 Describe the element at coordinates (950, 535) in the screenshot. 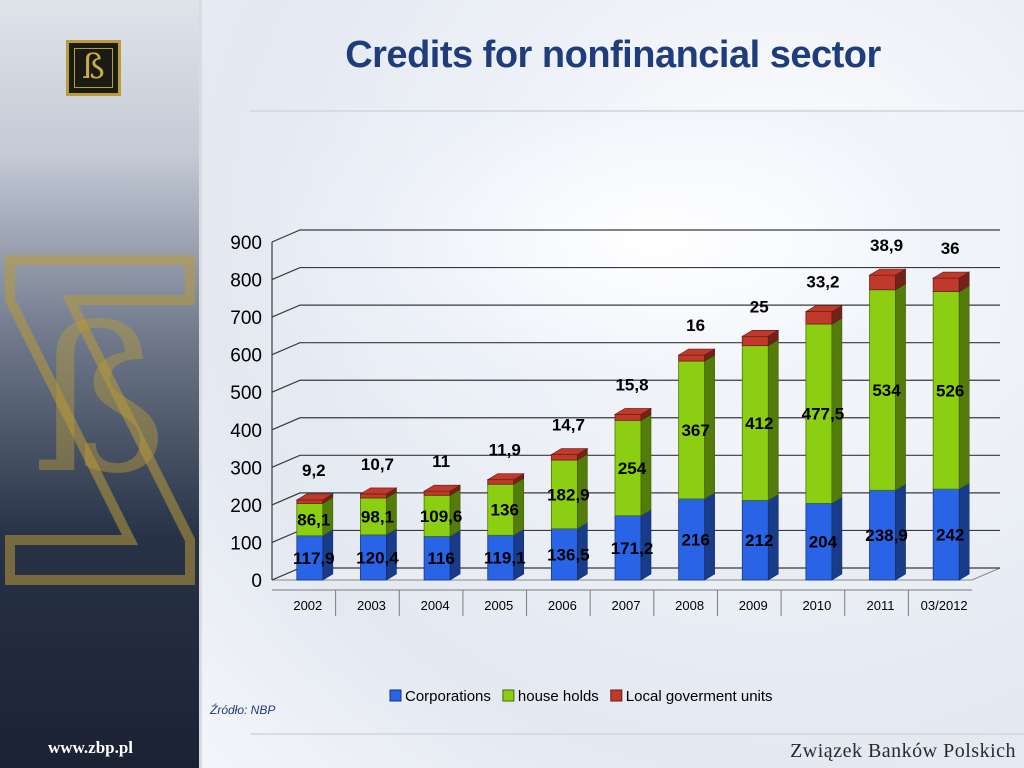

I see `data-label-corporations: 242` at that location.